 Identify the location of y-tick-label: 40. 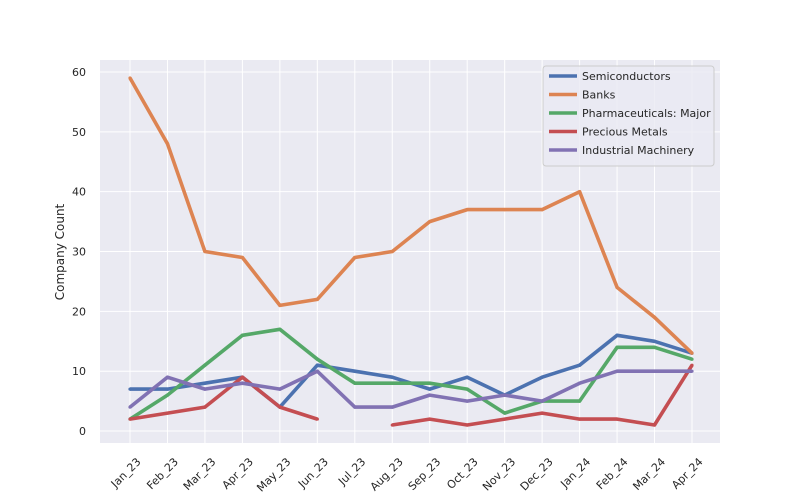
(79, 192).